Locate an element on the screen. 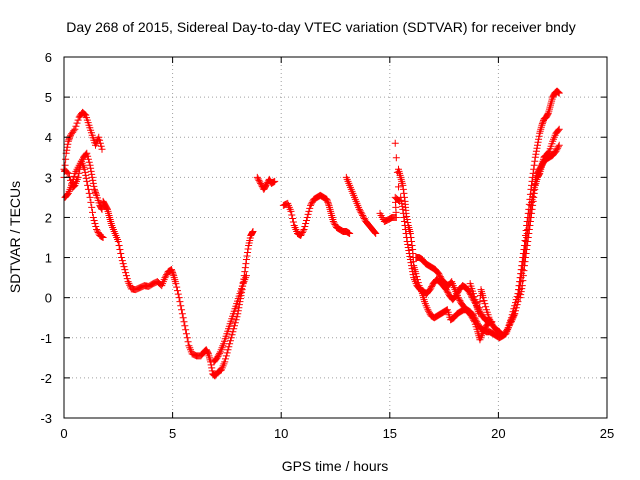 This screenshot has height=480, width=640. y-axis-label: SDTVAR / TECUs is located at coordinates (15, 237).